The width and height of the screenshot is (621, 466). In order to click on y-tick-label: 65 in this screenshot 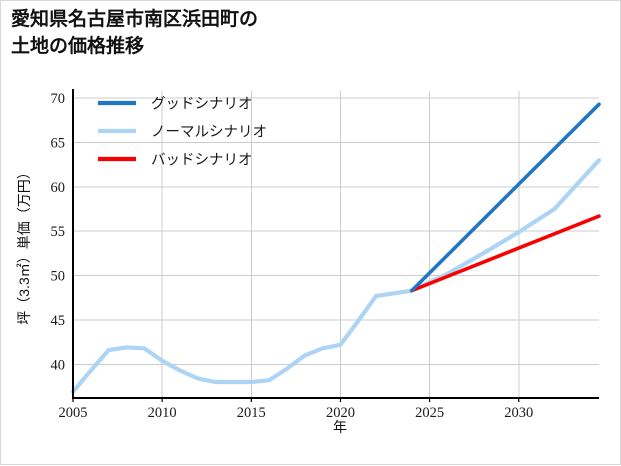, I will do `click(58, 143)`.